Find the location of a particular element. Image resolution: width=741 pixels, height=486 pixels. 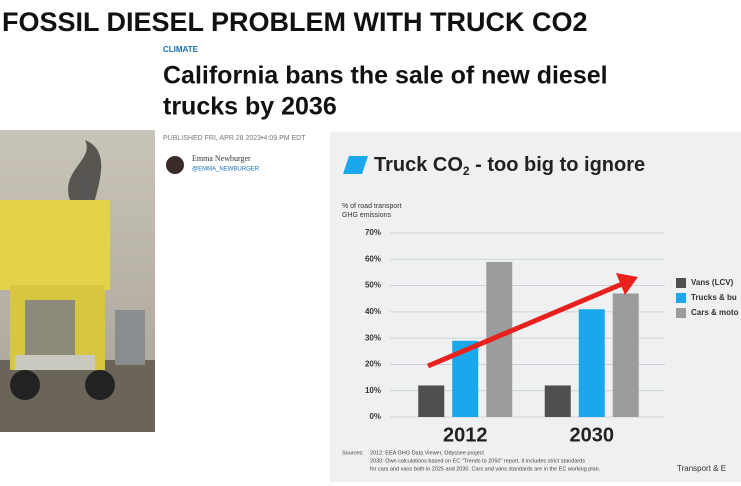

y-tick-label: 30% is located at coordinates (373, 337).